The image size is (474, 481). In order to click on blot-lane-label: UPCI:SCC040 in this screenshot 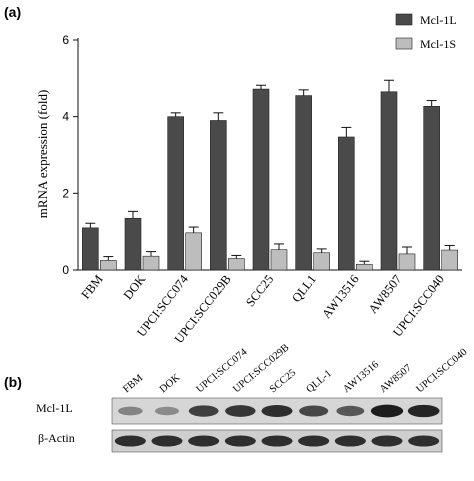, I will do `click(442, 371)`.